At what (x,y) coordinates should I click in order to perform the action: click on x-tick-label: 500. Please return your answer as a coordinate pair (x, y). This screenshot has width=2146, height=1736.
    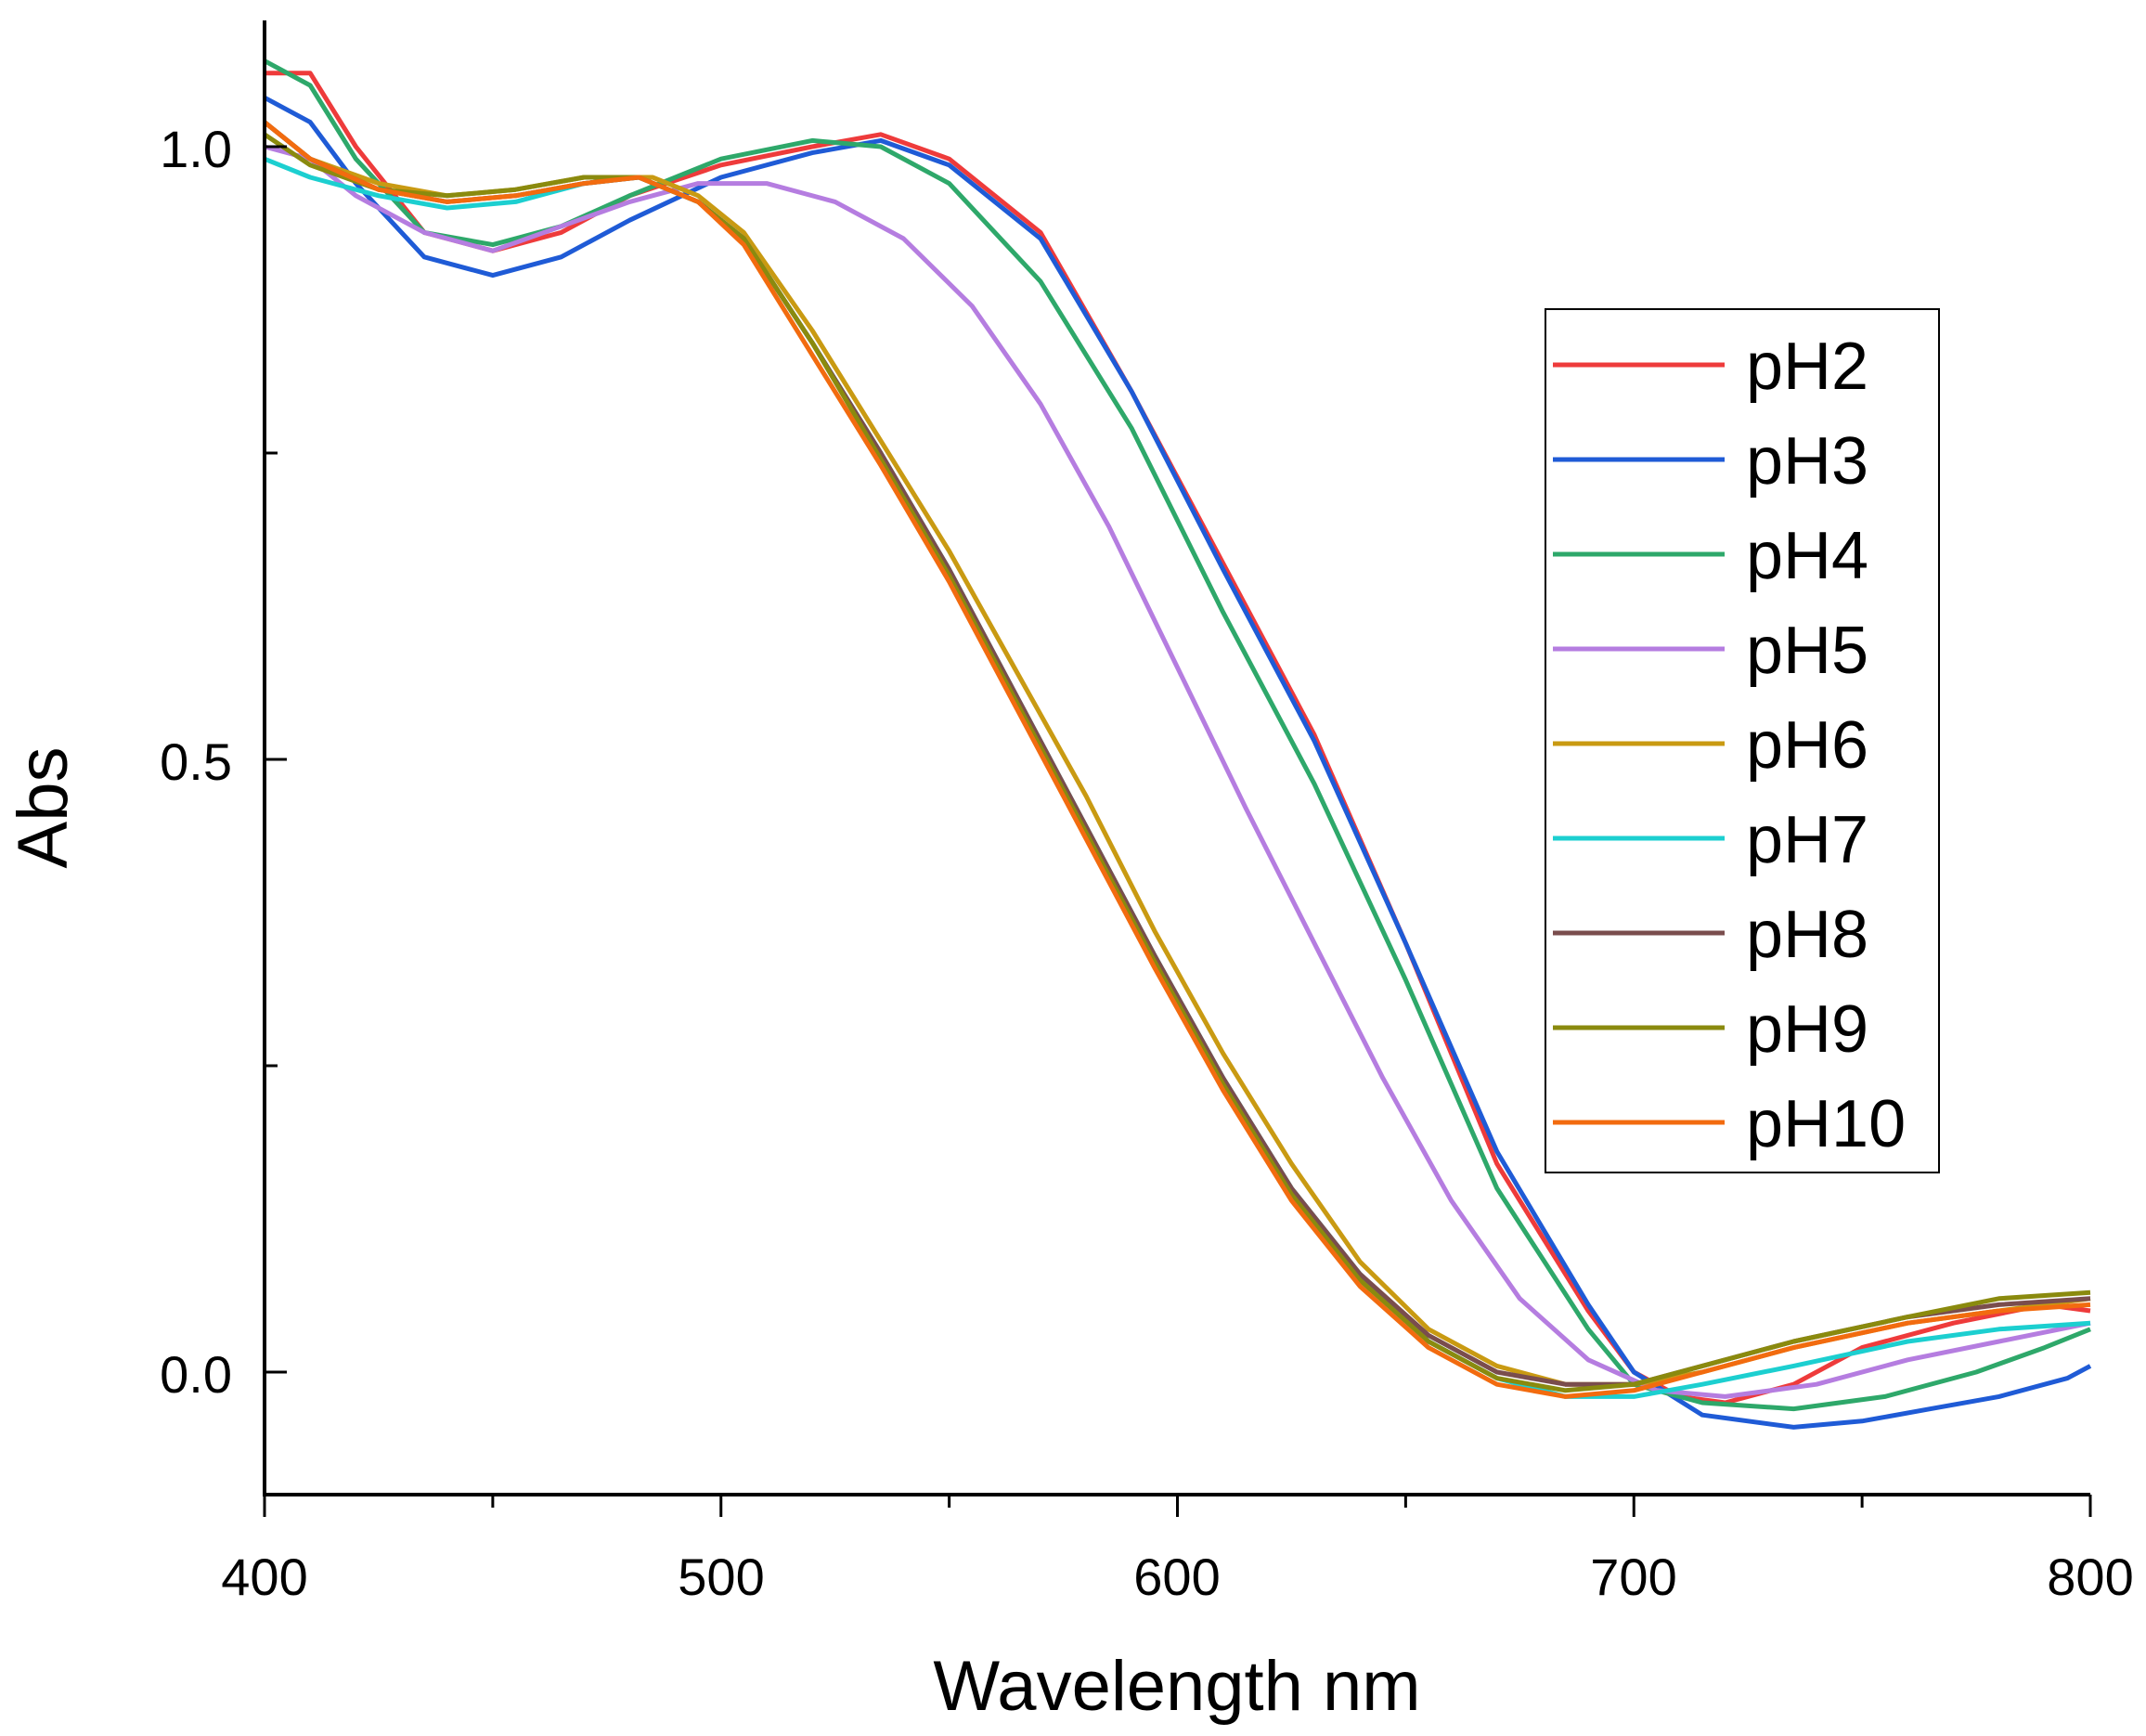
    Looking at the image, I should click on (721, 1577).